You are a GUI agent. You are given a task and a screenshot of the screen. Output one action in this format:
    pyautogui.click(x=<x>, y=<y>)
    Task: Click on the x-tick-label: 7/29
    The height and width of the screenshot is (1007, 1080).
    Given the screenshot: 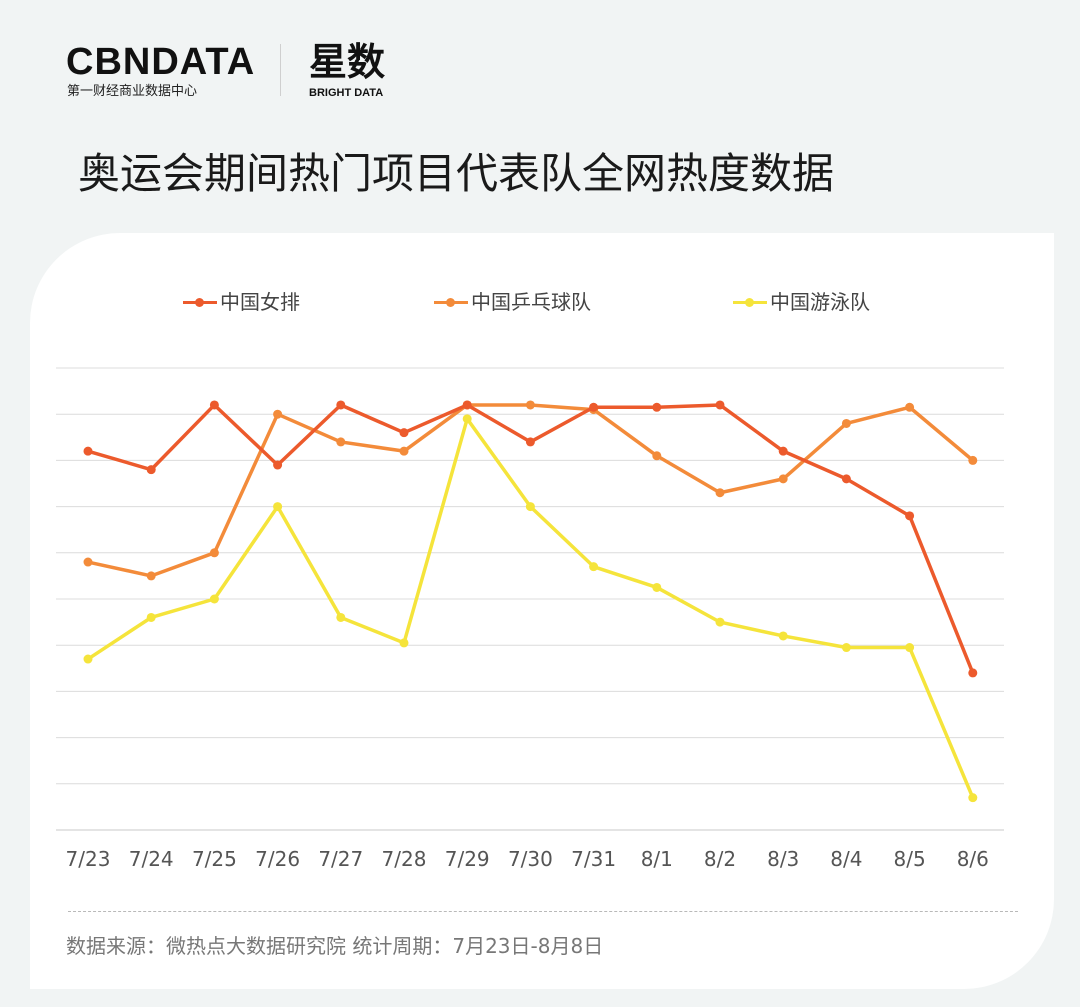 What is the action you would take?
    pyautogui.click(x=467, y=859)
    